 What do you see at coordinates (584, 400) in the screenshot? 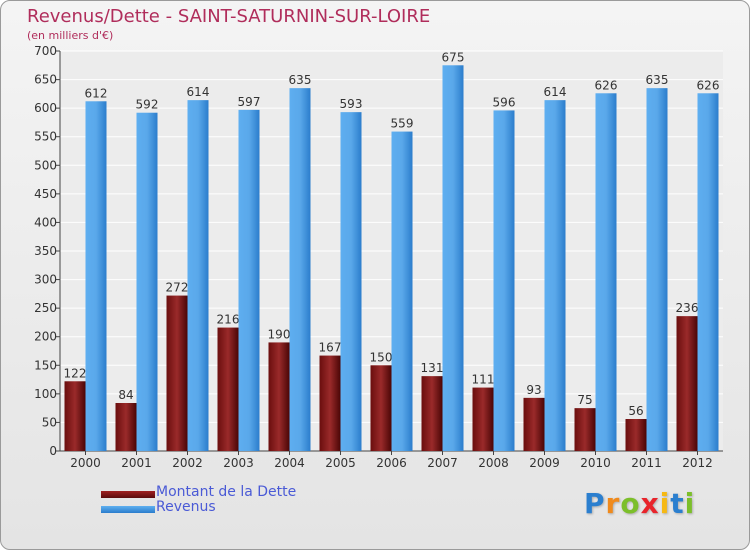
I see `value-label-dette: 75` at bounding box center [584, 400].